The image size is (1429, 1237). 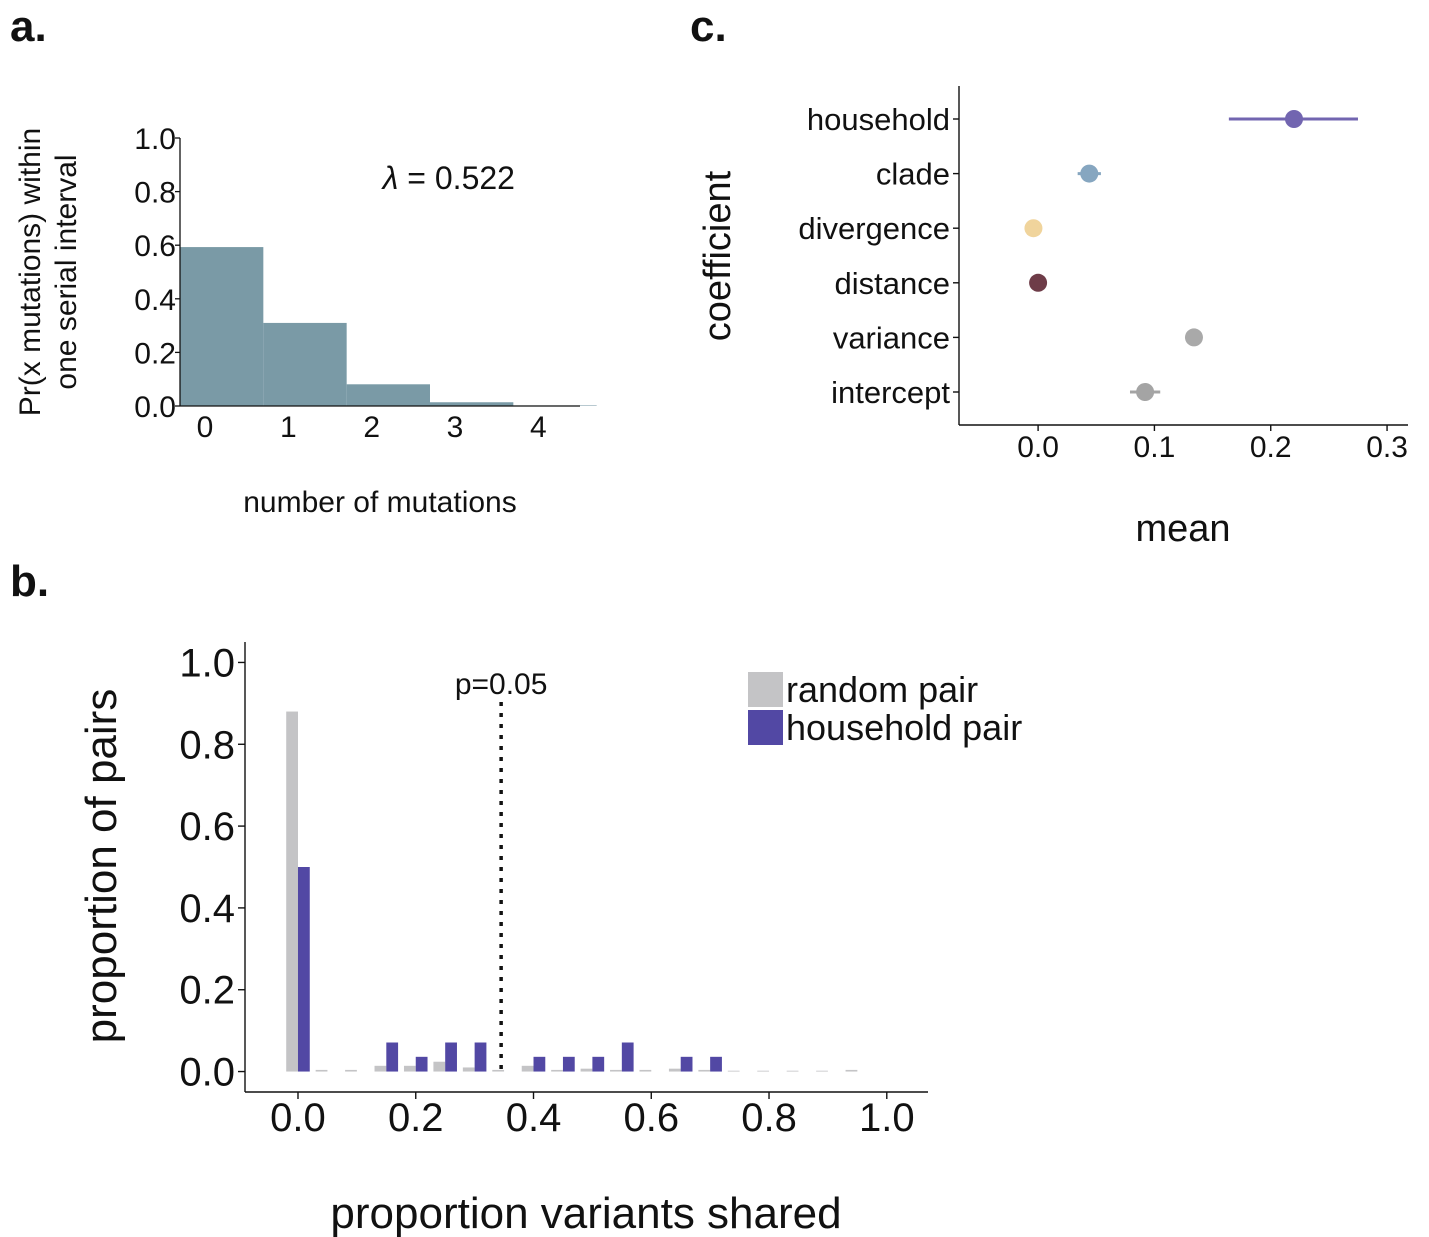 I want to click on x-tick-label: 0.1, so click(x=1155, y=447).